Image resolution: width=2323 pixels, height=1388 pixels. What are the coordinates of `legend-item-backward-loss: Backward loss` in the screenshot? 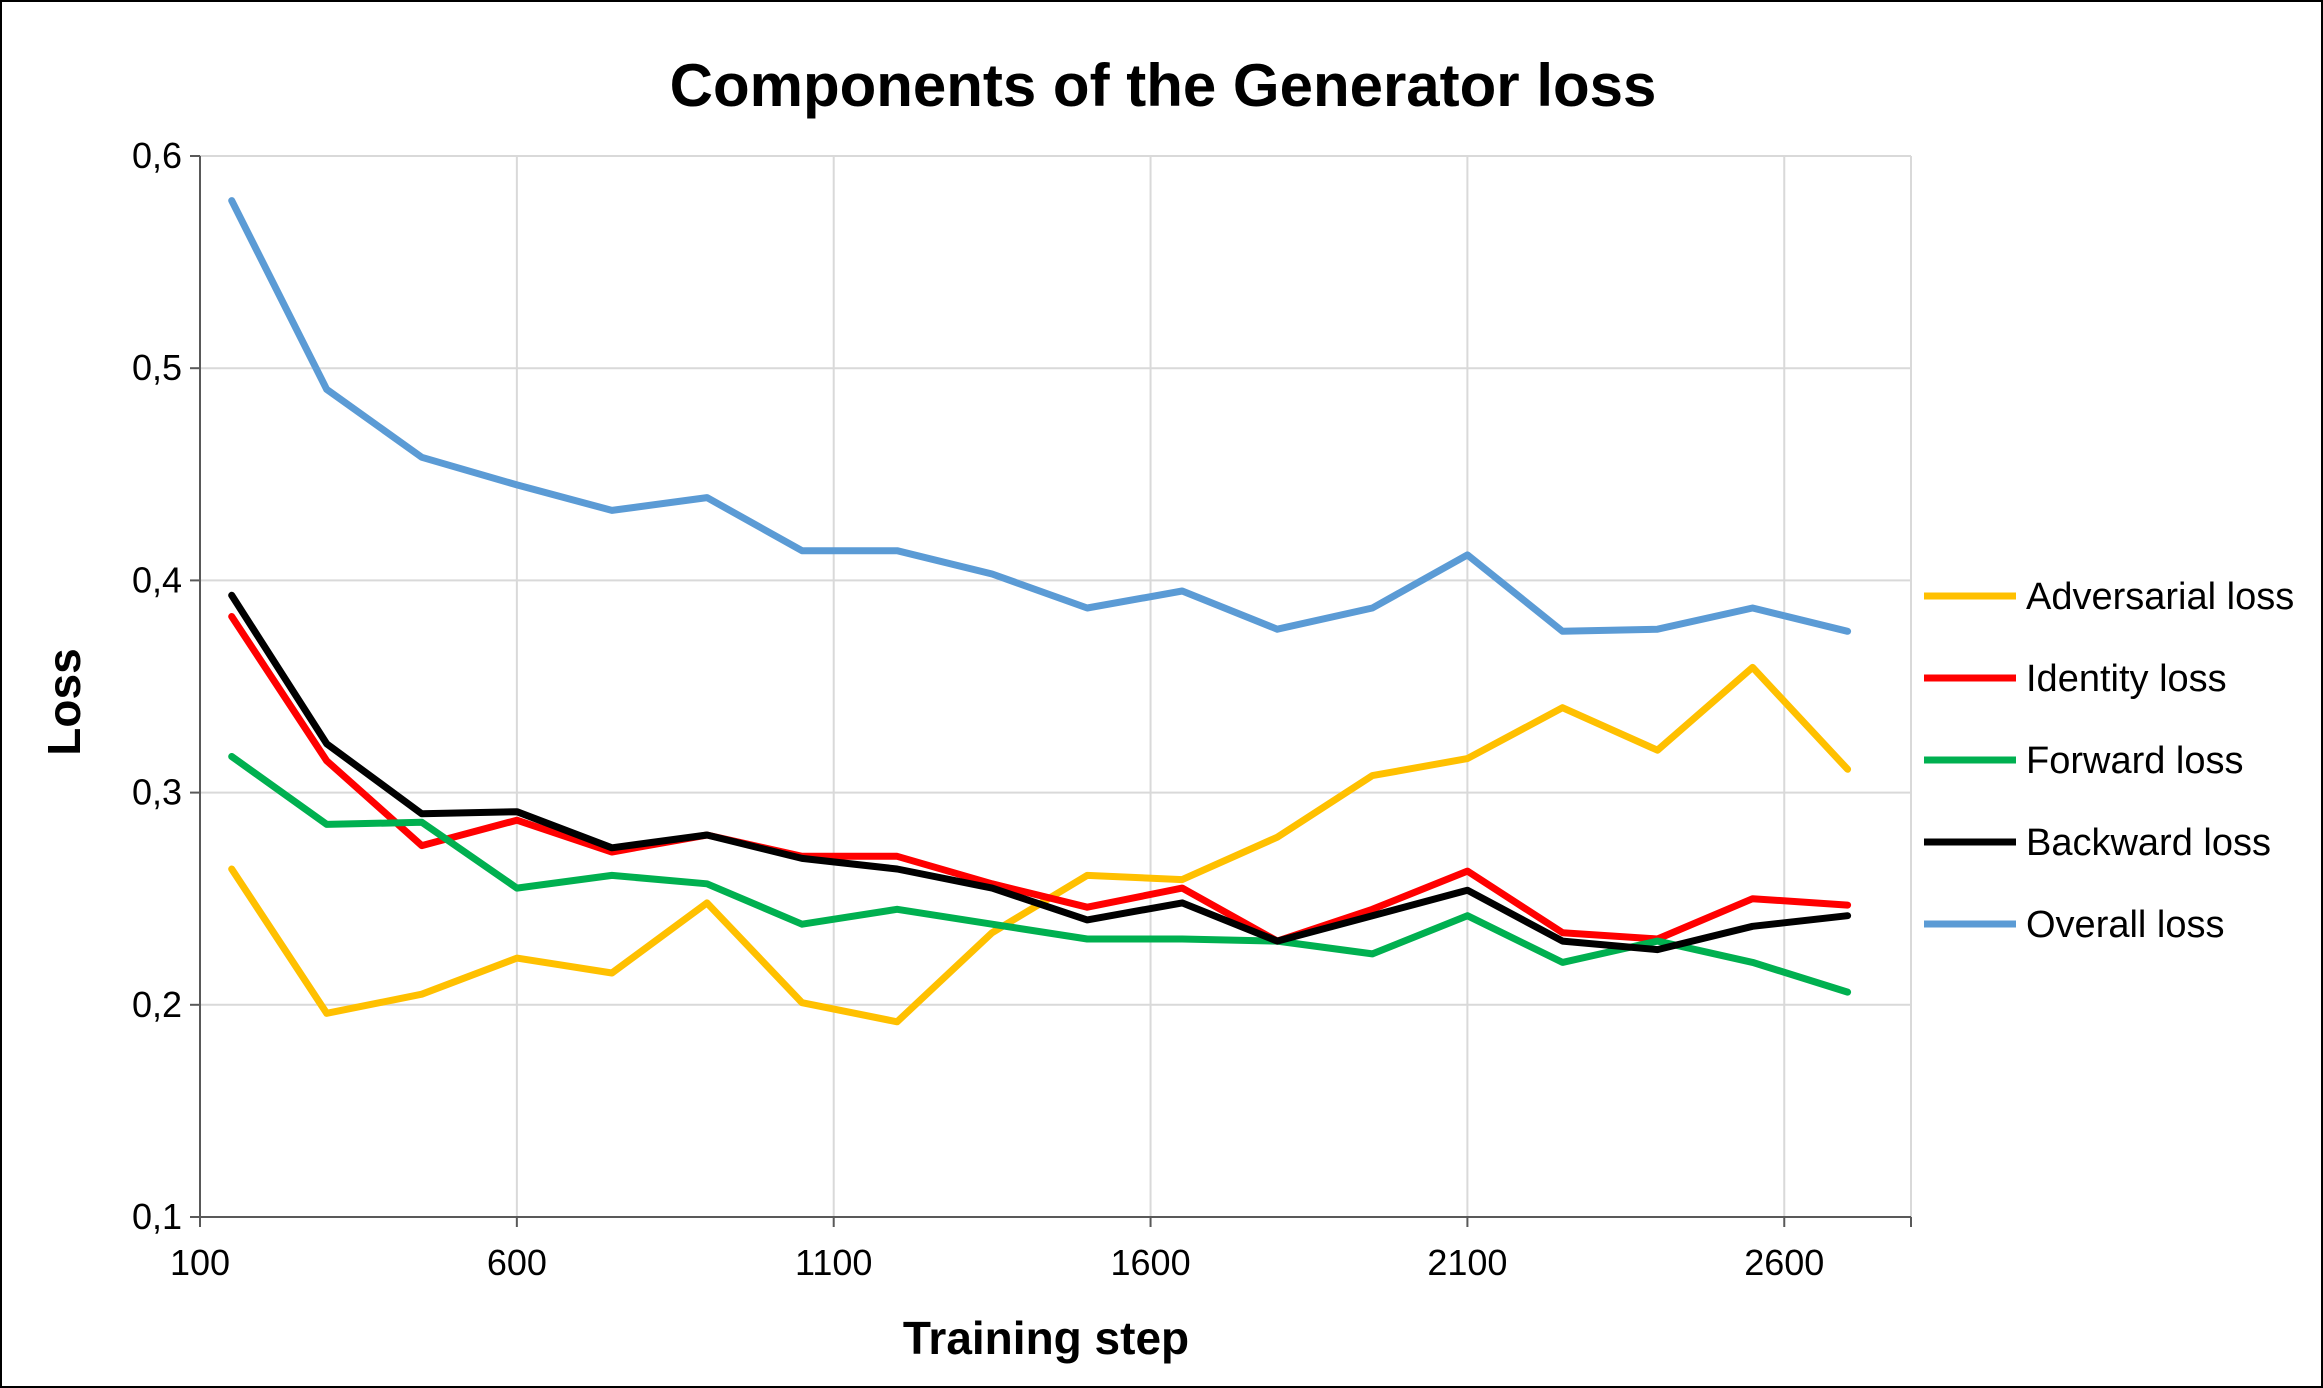 It's located at (2097, 843).